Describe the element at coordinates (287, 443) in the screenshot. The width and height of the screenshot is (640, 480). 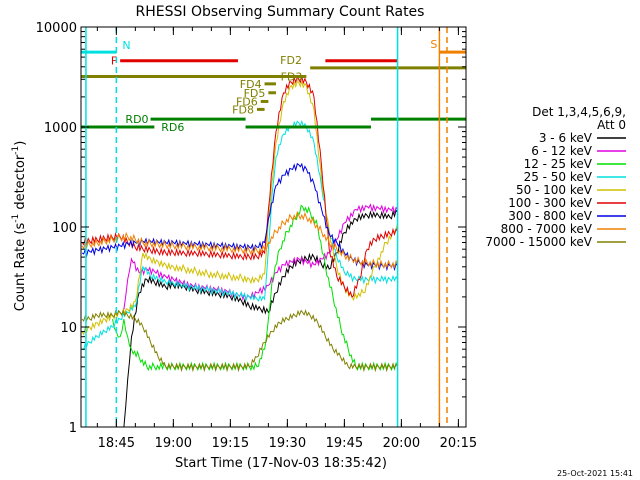
I see `x-tick-label: 19:30` at that location.